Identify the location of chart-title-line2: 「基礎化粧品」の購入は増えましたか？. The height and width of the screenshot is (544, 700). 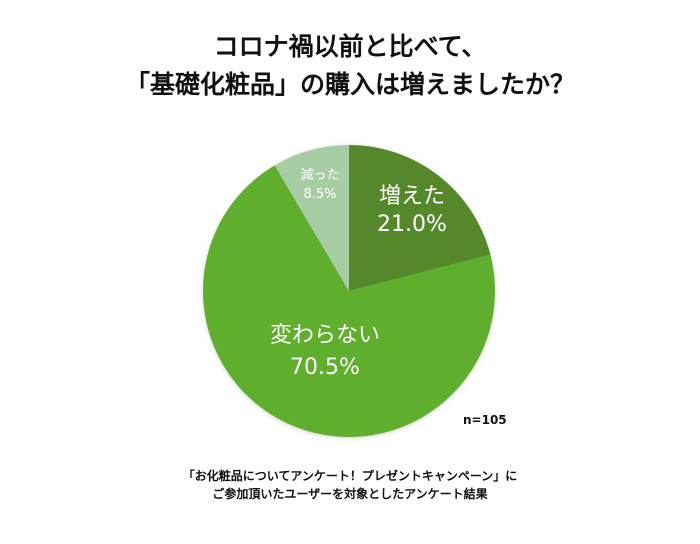
(349, 84).